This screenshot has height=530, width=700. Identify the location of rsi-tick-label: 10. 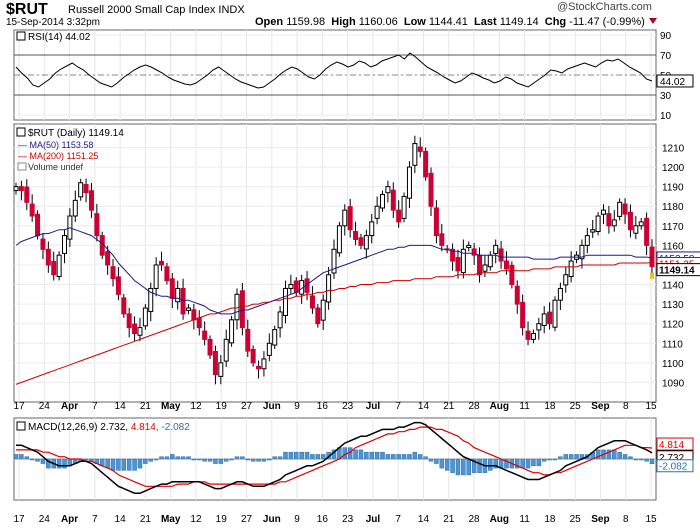
(666, 116).